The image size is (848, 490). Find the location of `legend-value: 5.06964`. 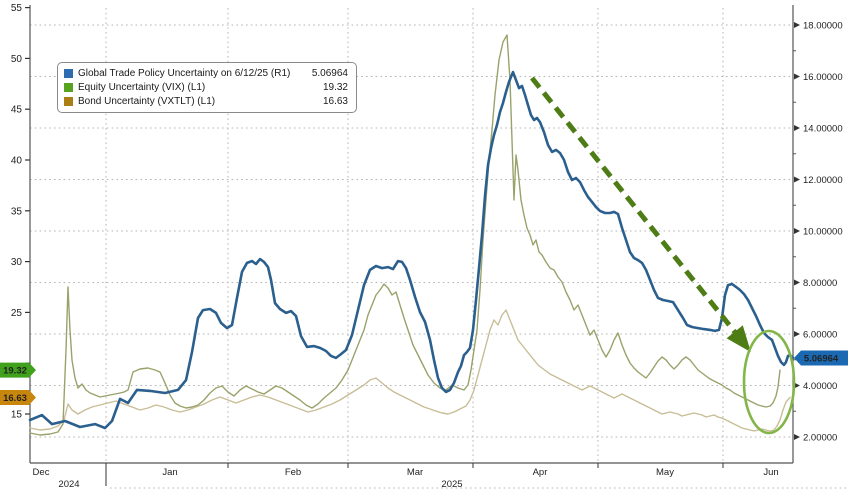

legend-value: 5.06964 is located at coordinates (329, 73).